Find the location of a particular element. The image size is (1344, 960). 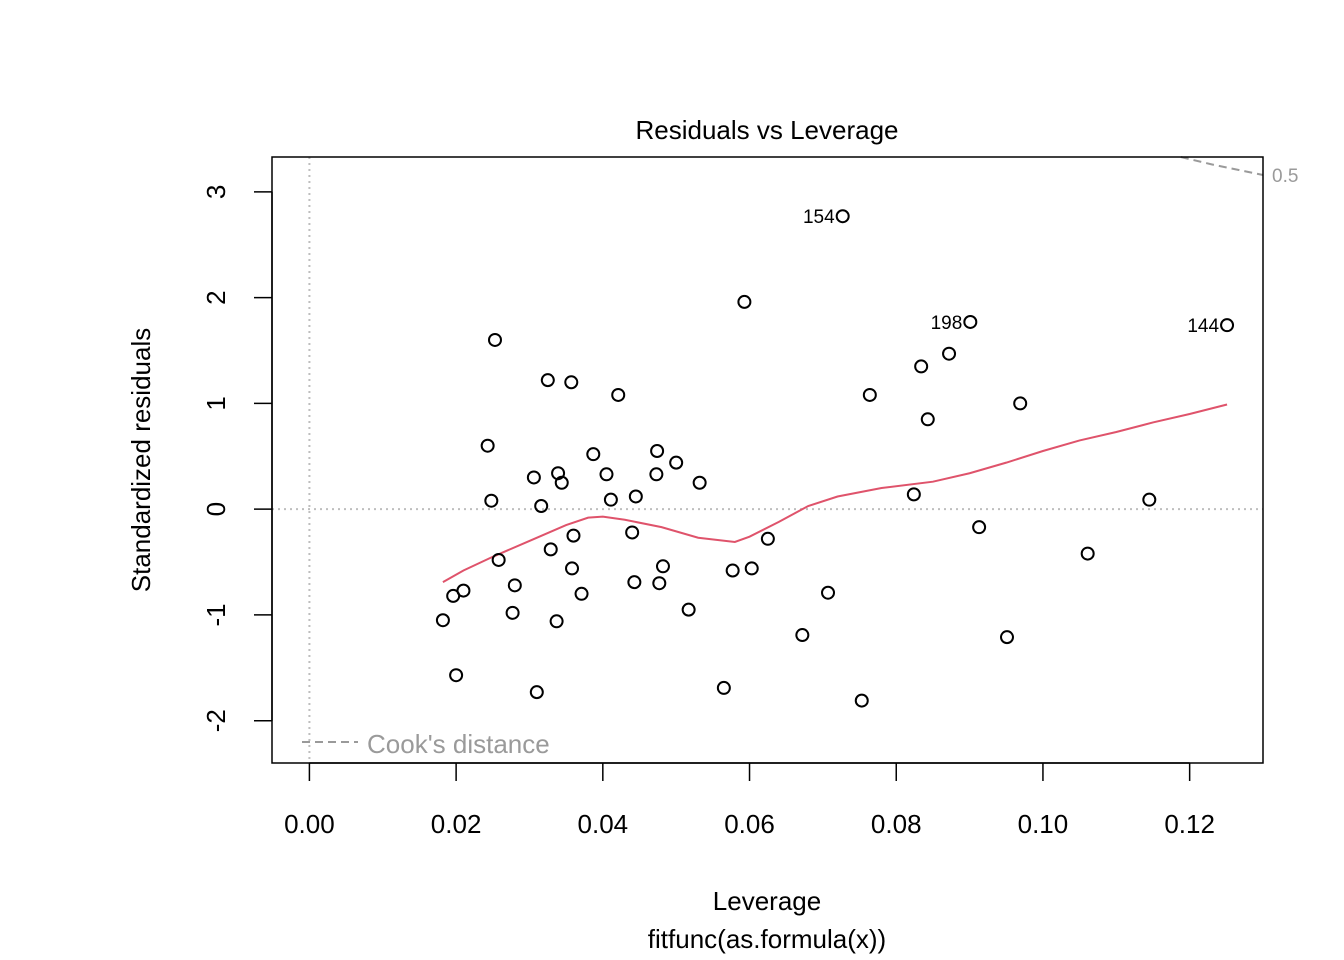

y-tick-label: -1 is located at coordinates (216, 614).